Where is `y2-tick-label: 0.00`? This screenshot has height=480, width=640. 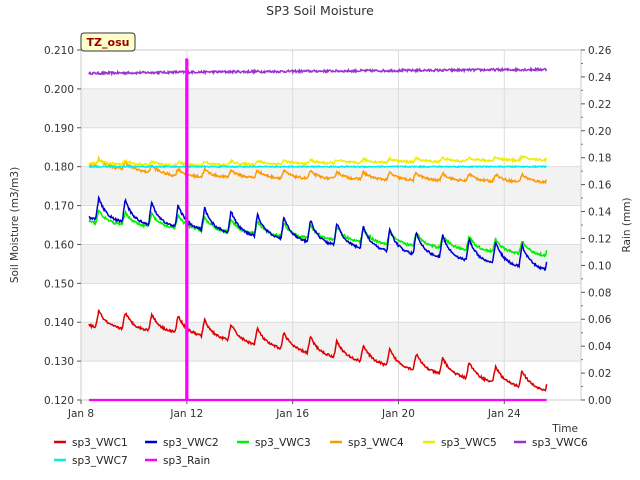
y2-tick-label: 0.00 is located at coordinates (599, 401).